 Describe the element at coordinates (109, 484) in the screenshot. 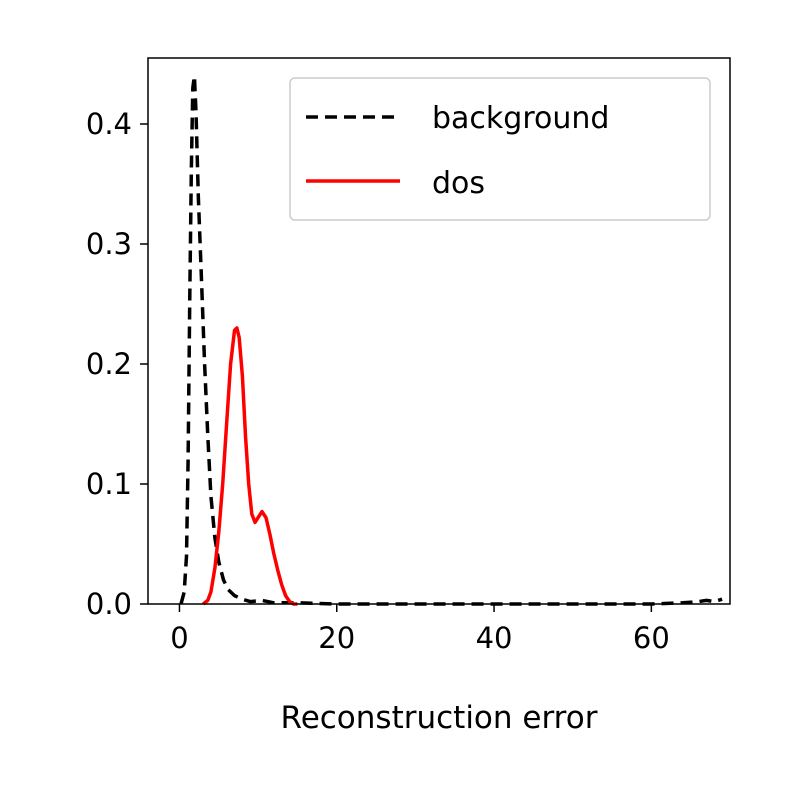

I see `y-tick-label: 0.1` at that location.